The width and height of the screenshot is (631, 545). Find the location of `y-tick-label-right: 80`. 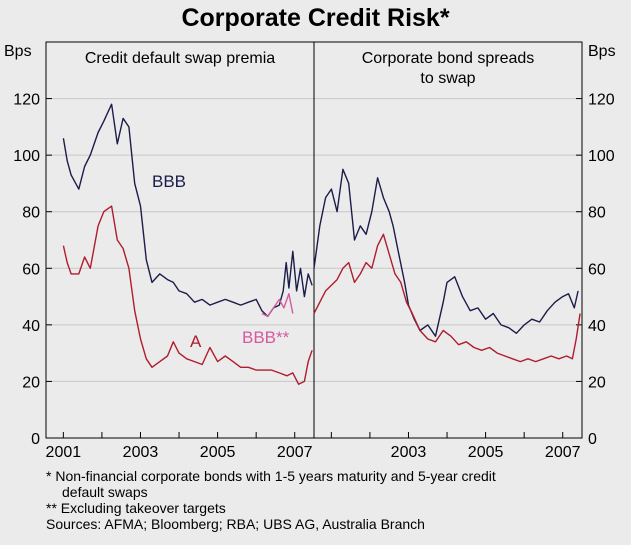

y-tick-label-right: 80 is located at coordinates (597, 213).